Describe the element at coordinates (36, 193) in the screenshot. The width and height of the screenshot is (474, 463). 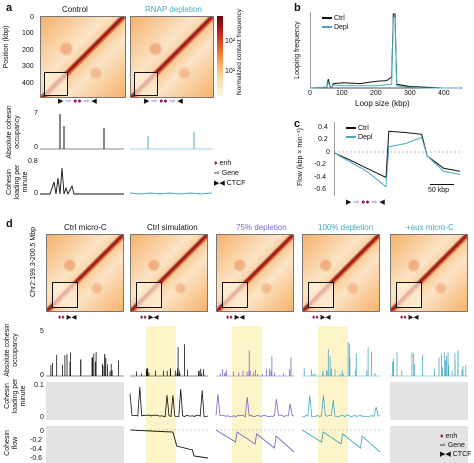
I see `loading-tick: 0` at that location.